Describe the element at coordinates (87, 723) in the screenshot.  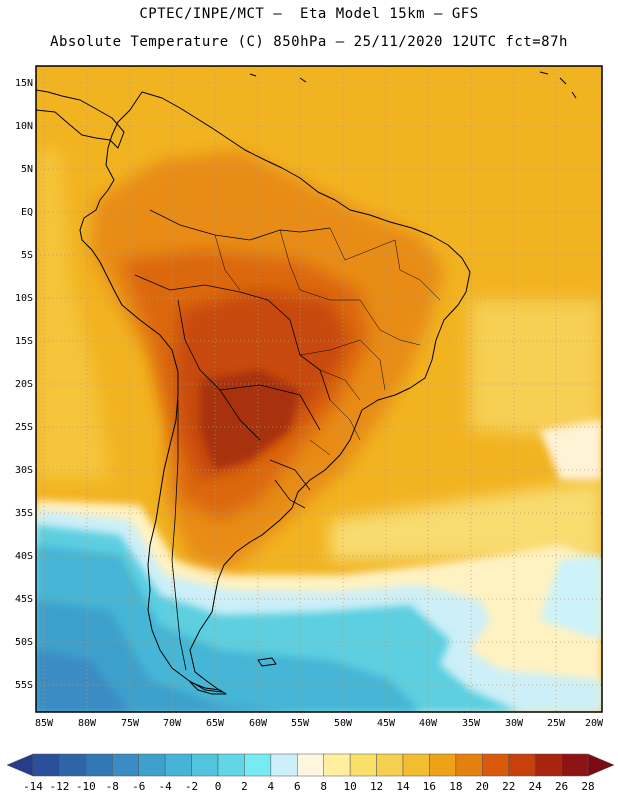
I see `lon-label: 80W` at that location.